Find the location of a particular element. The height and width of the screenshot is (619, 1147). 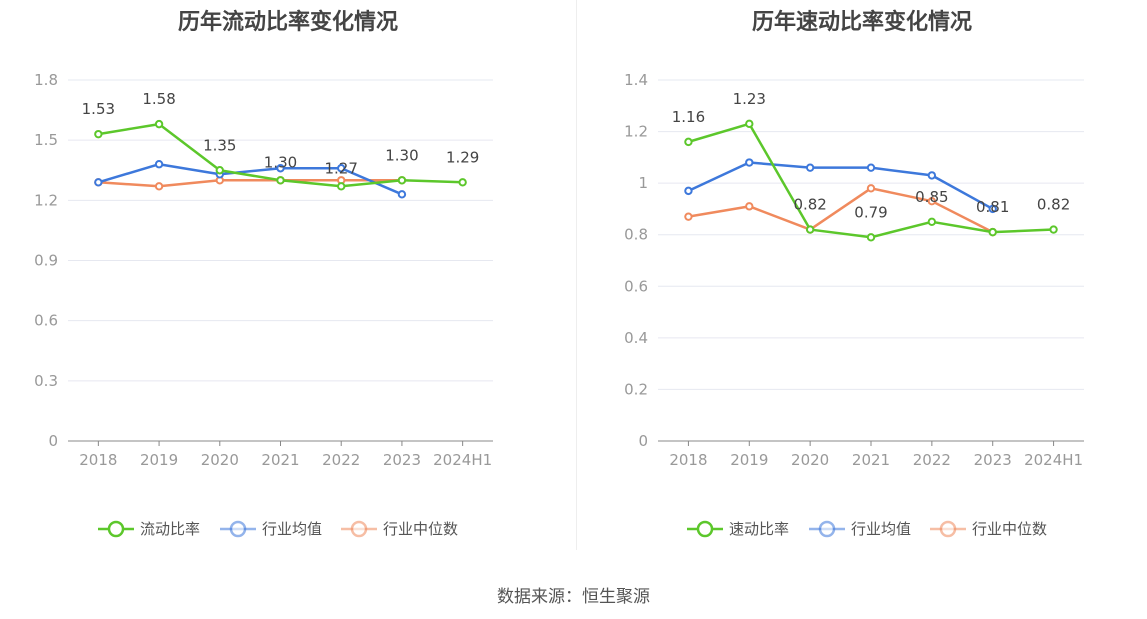

data-source-note: 数据来源：恒生聚源 is located at coordinates (573, 597).